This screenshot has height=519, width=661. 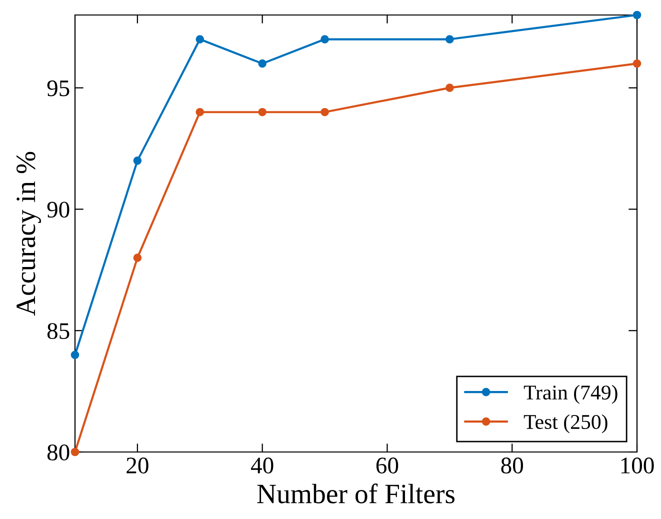 What do you see at coordinates (58, 88) in the screenshot?
I see `y-tick-label: 95` at bounding box center [58, 88].